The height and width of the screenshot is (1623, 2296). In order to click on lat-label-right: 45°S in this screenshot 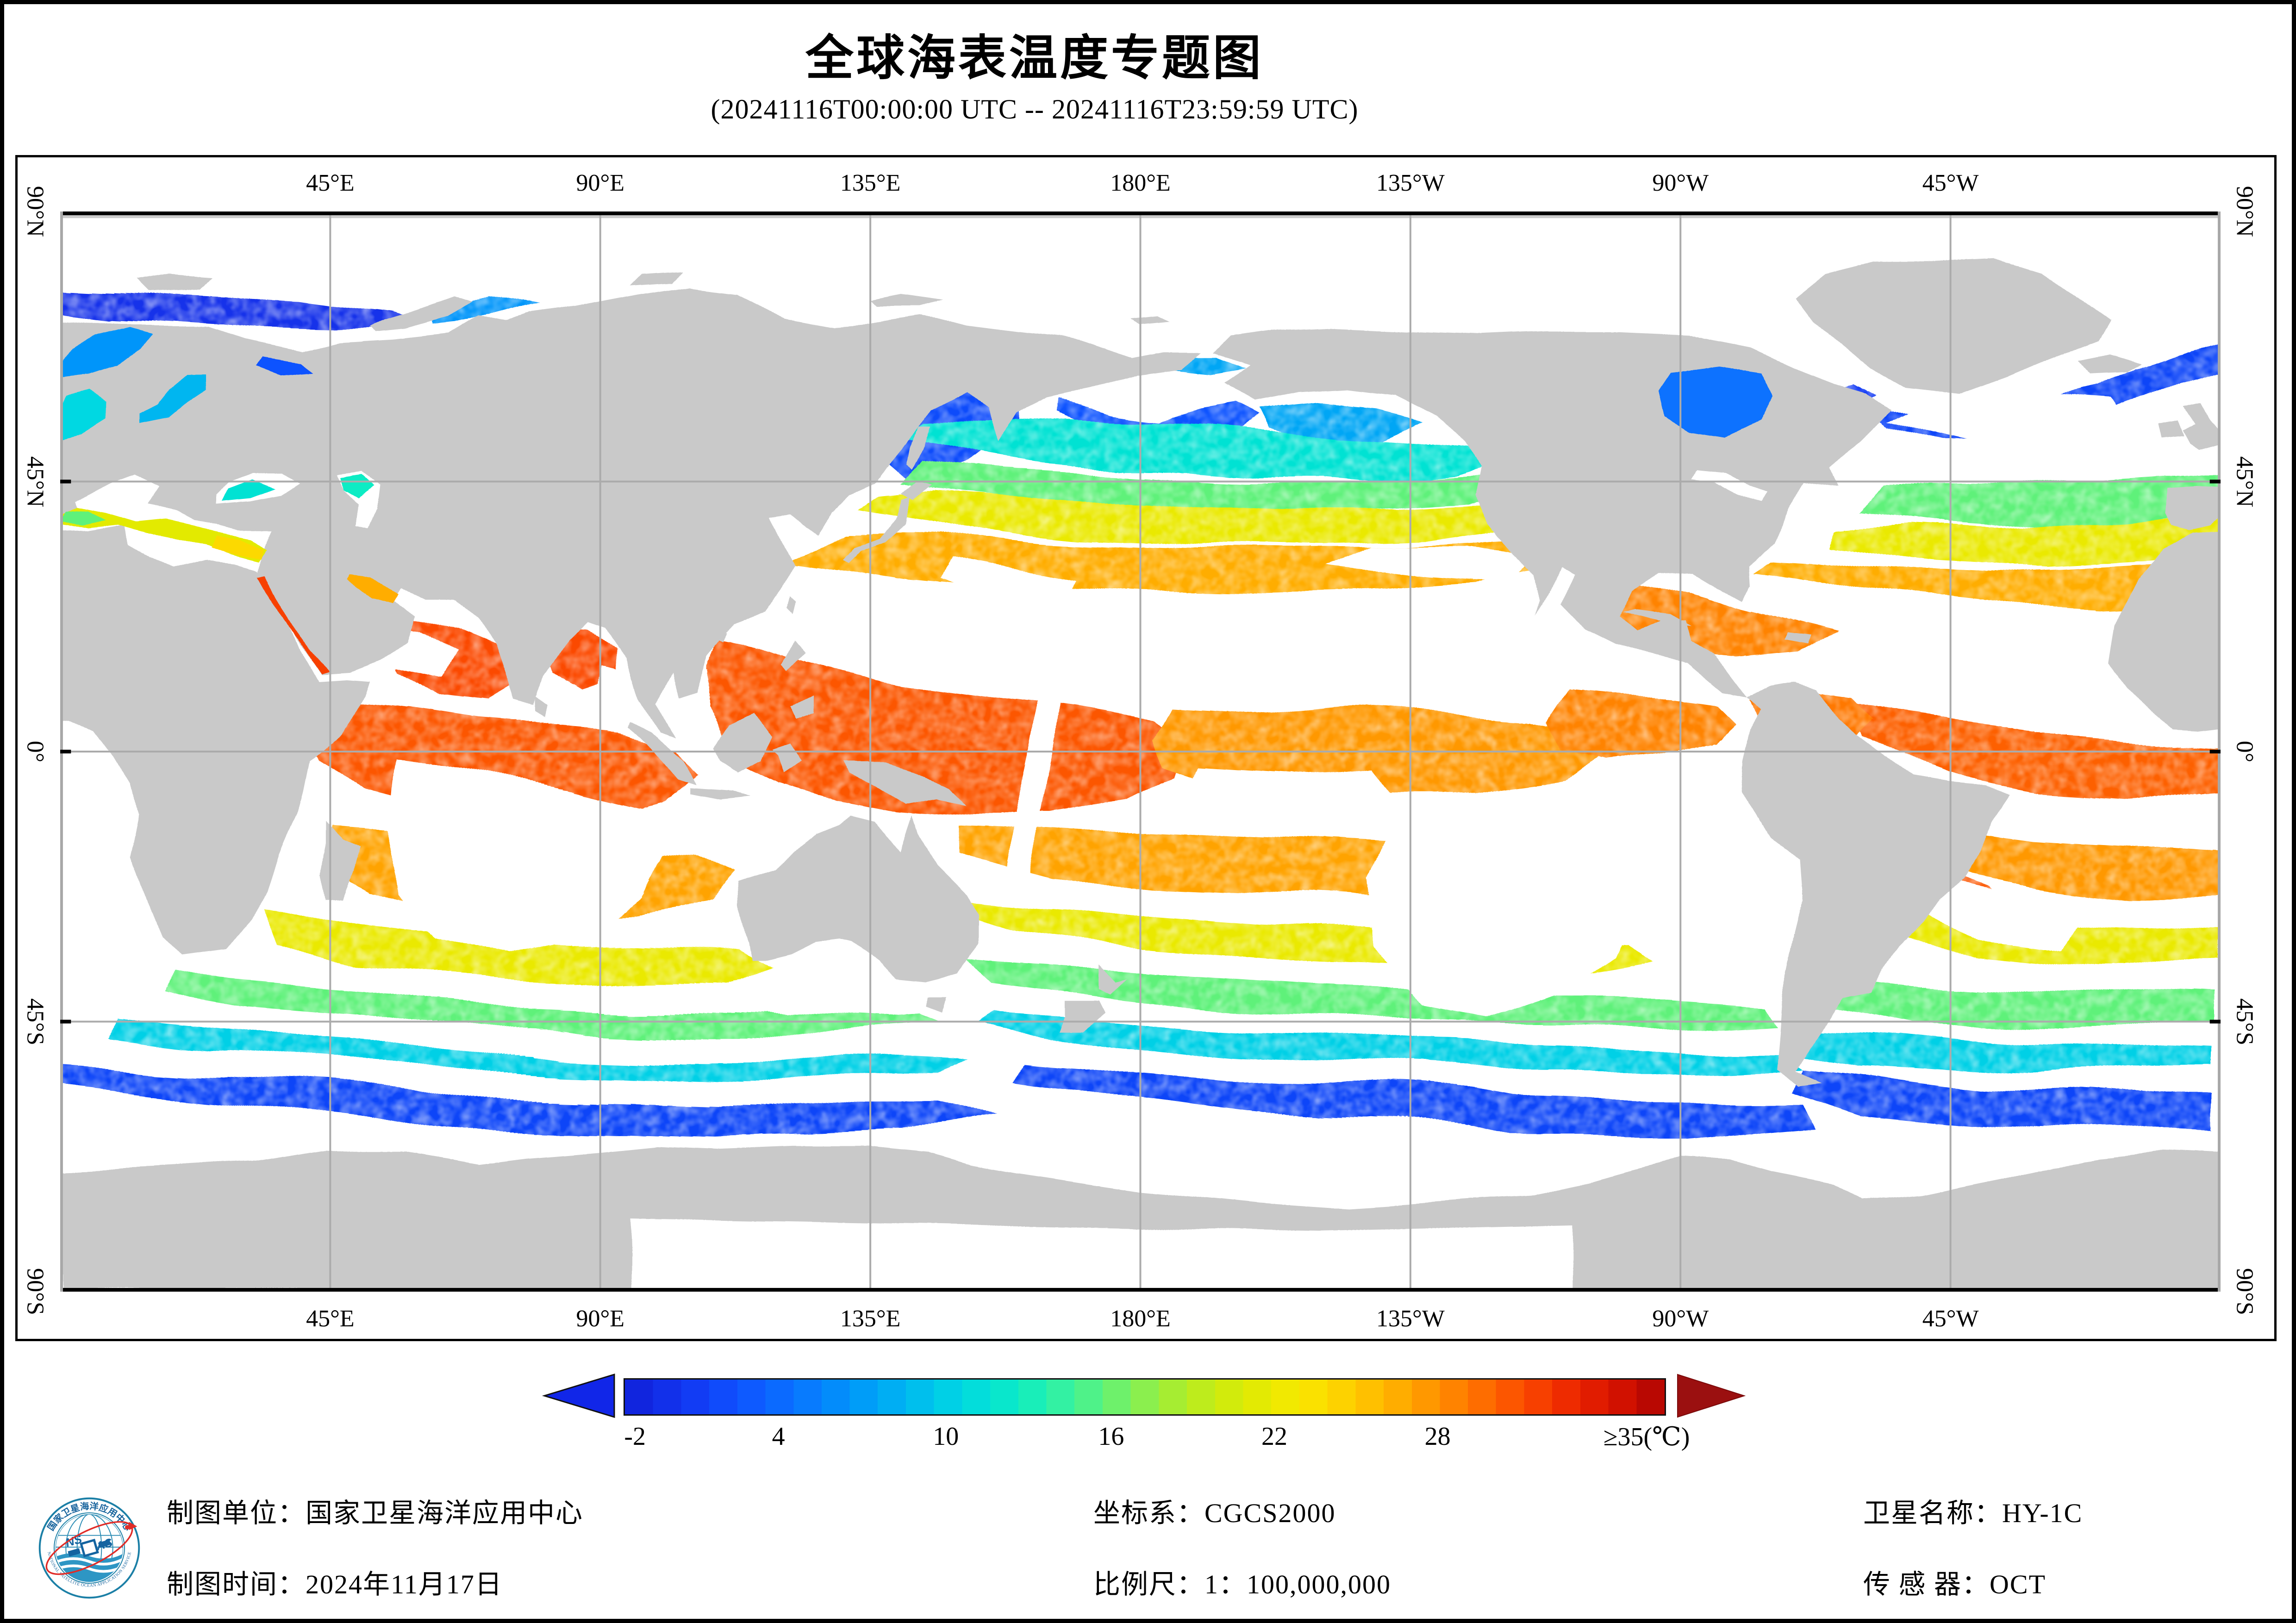, I will do `click(2244, 1021)`.